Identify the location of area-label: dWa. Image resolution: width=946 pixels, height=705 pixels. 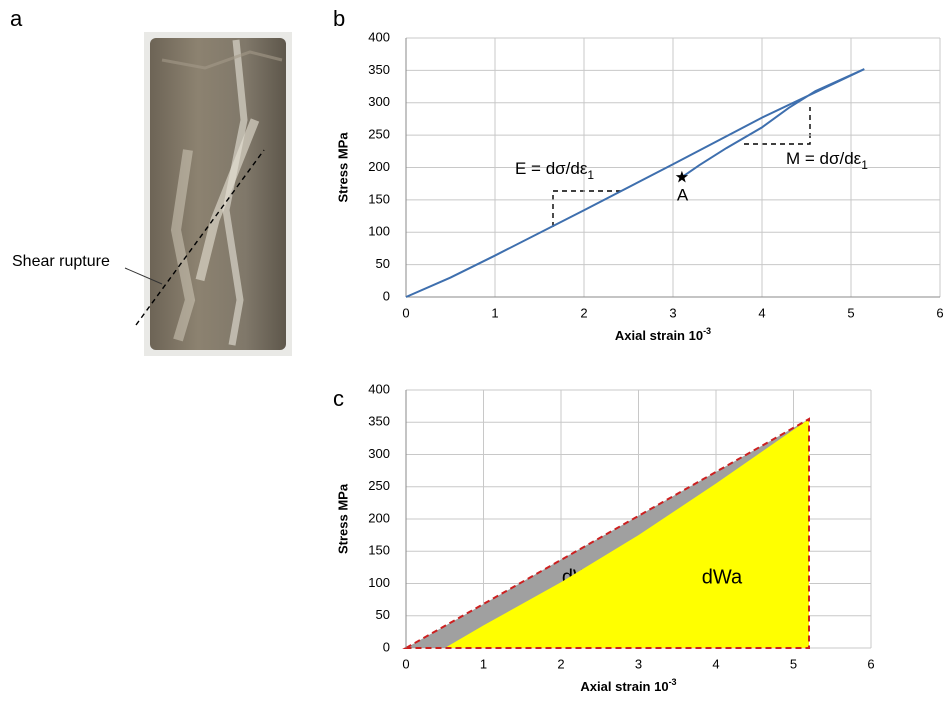
(722, 577).